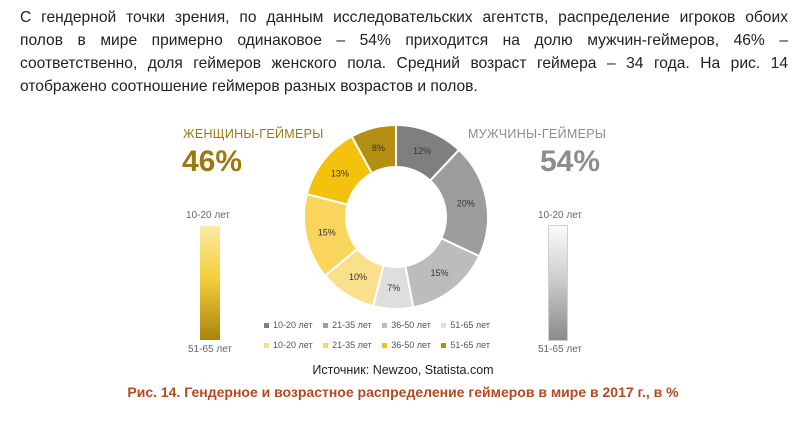 This screenshot has height=432, width=806. Describe the element at coordinates (422, 151) in the screenshot. I see `donut-slice-label: 12%` at that location.